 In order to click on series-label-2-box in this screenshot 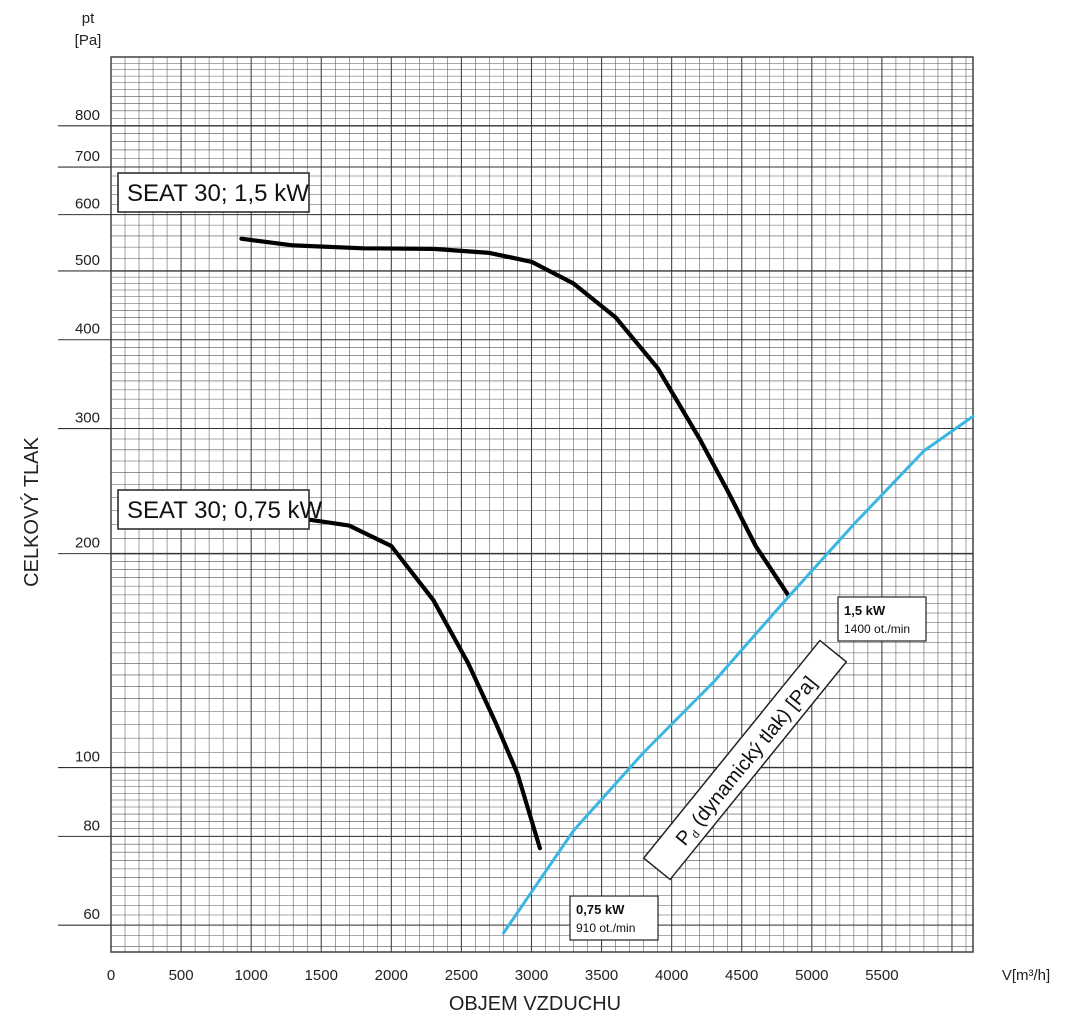, I will do `click(213, 509)`.